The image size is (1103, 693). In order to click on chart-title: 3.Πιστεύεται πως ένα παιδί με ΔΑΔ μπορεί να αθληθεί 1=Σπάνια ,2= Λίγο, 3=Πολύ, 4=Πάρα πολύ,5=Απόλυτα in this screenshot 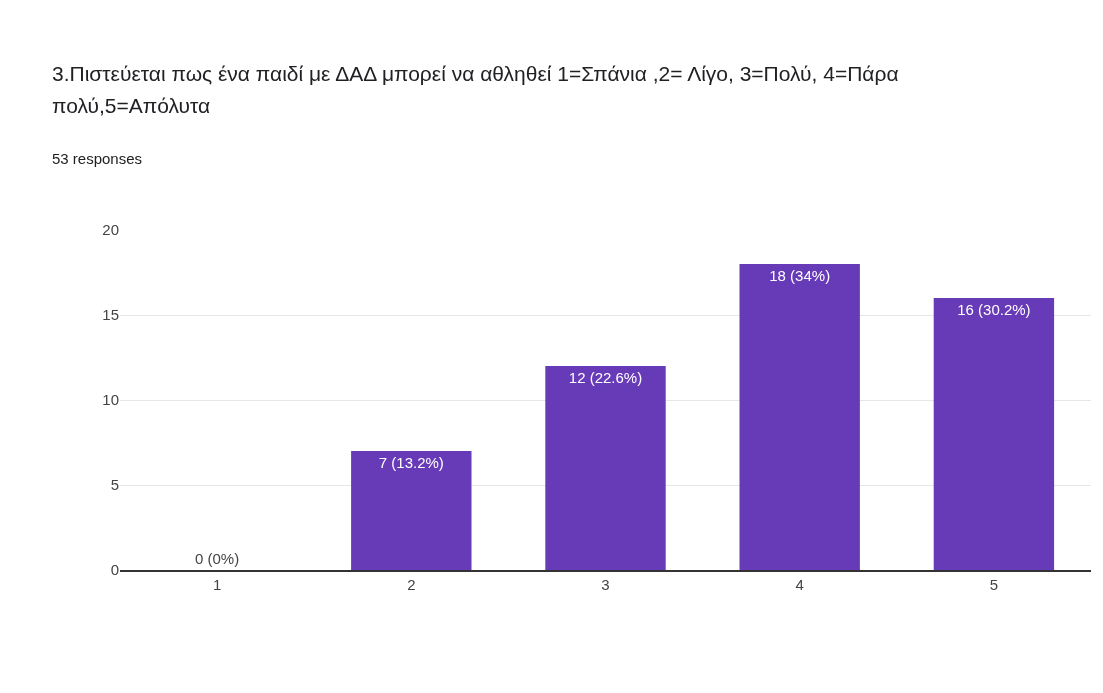, I will do `click(476, 90)`.